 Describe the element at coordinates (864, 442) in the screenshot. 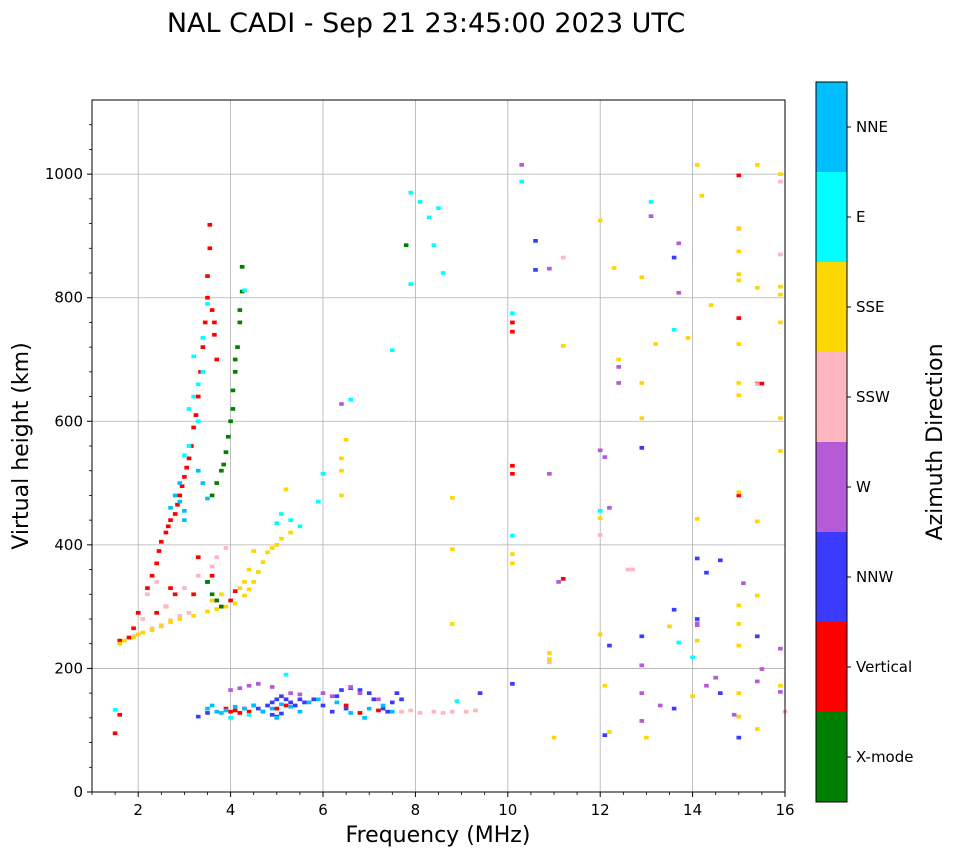

I see `colorbar: X-mode Vertical NNW W SSW SSE E NNE` at that location.